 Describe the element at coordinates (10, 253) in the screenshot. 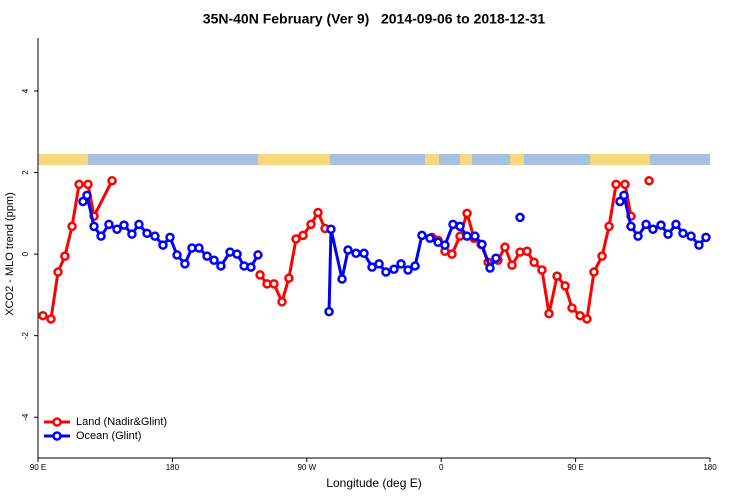

I see `y-axis-label: XCO2 - MLO trend (ppm)` at that location.